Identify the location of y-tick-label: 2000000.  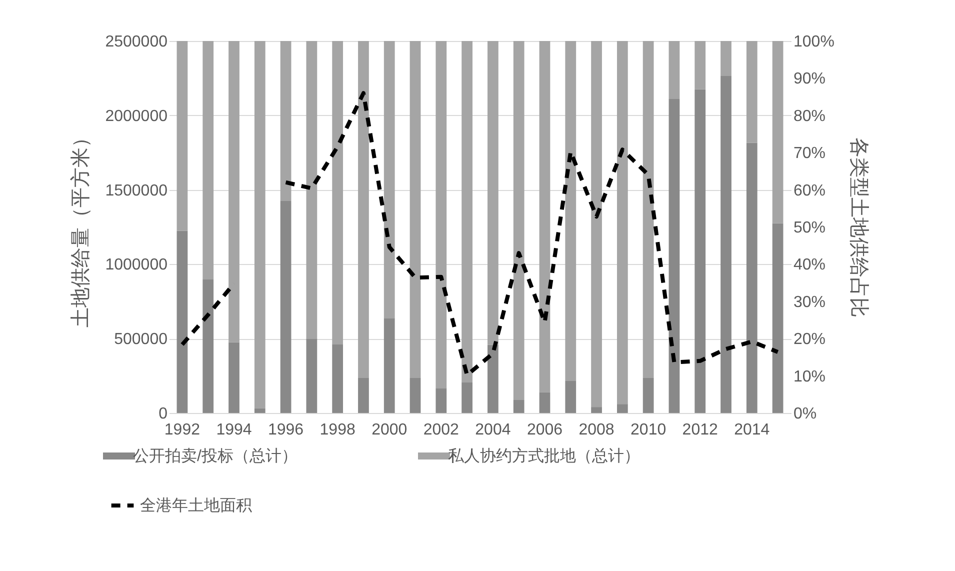
(136, 116).